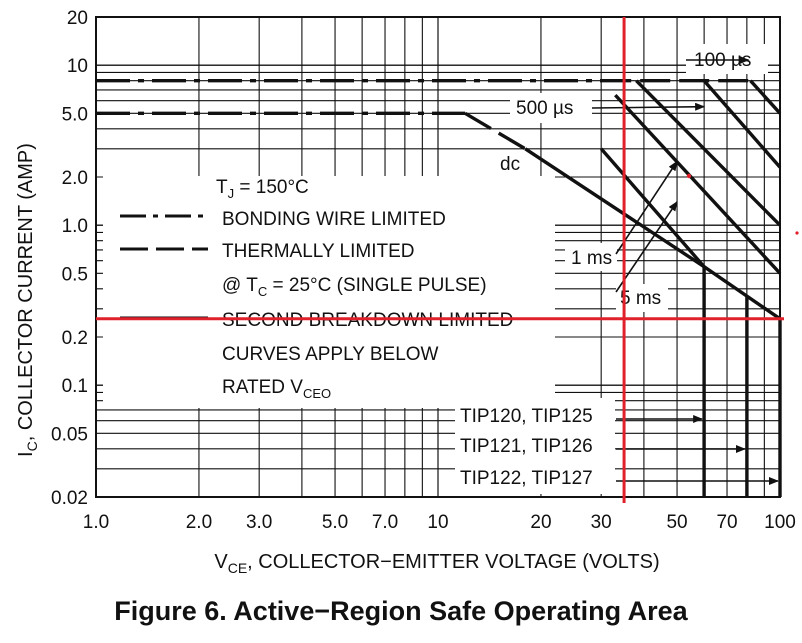 This screenshot has height=643, width=802. I want to click on label-bg-1ms, so click(591, 257).